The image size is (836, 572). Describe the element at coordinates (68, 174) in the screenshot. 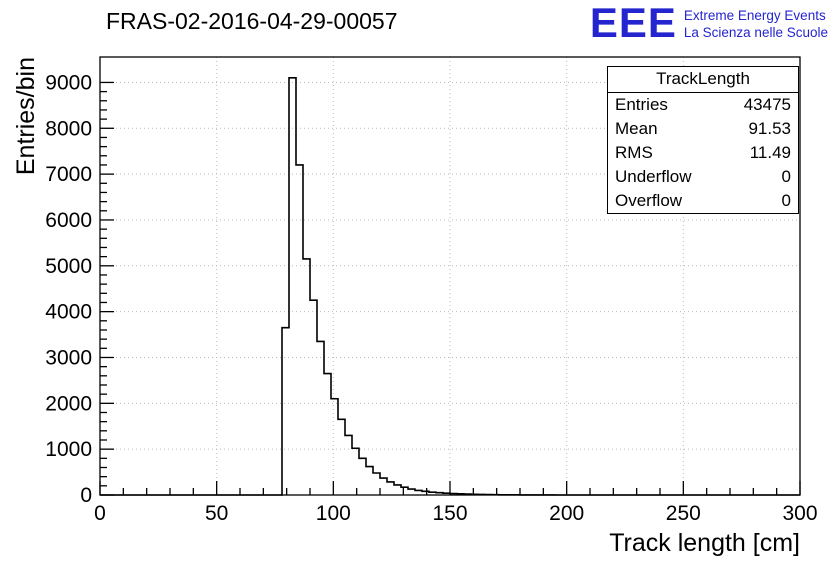

I see `y-tick-label: 7000` at that location.